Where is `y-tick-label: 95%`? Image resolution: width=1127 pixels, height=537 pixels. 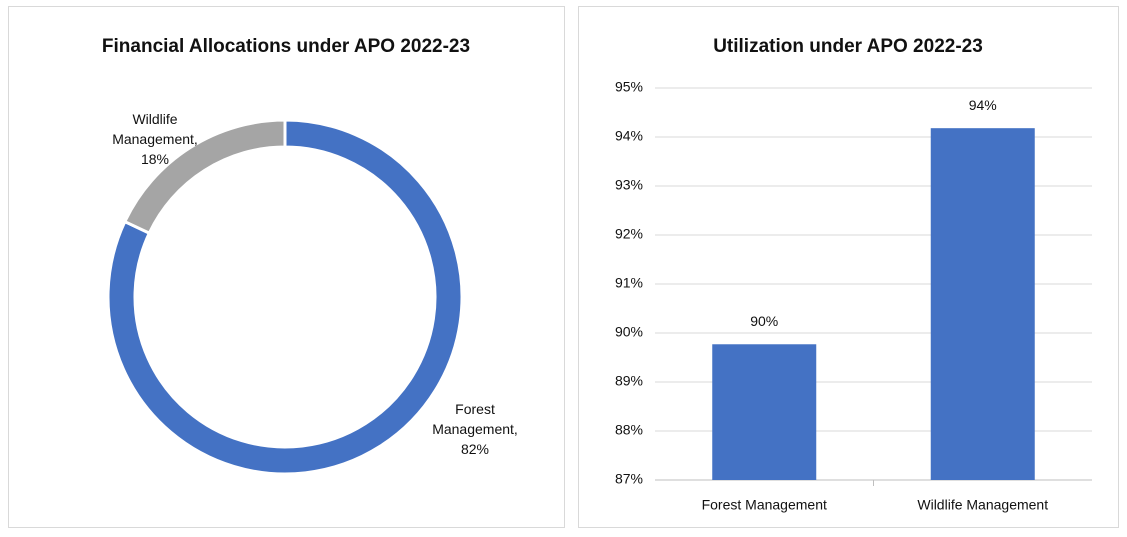
y-tick-label: 95% is located at coordinates (629, 87).